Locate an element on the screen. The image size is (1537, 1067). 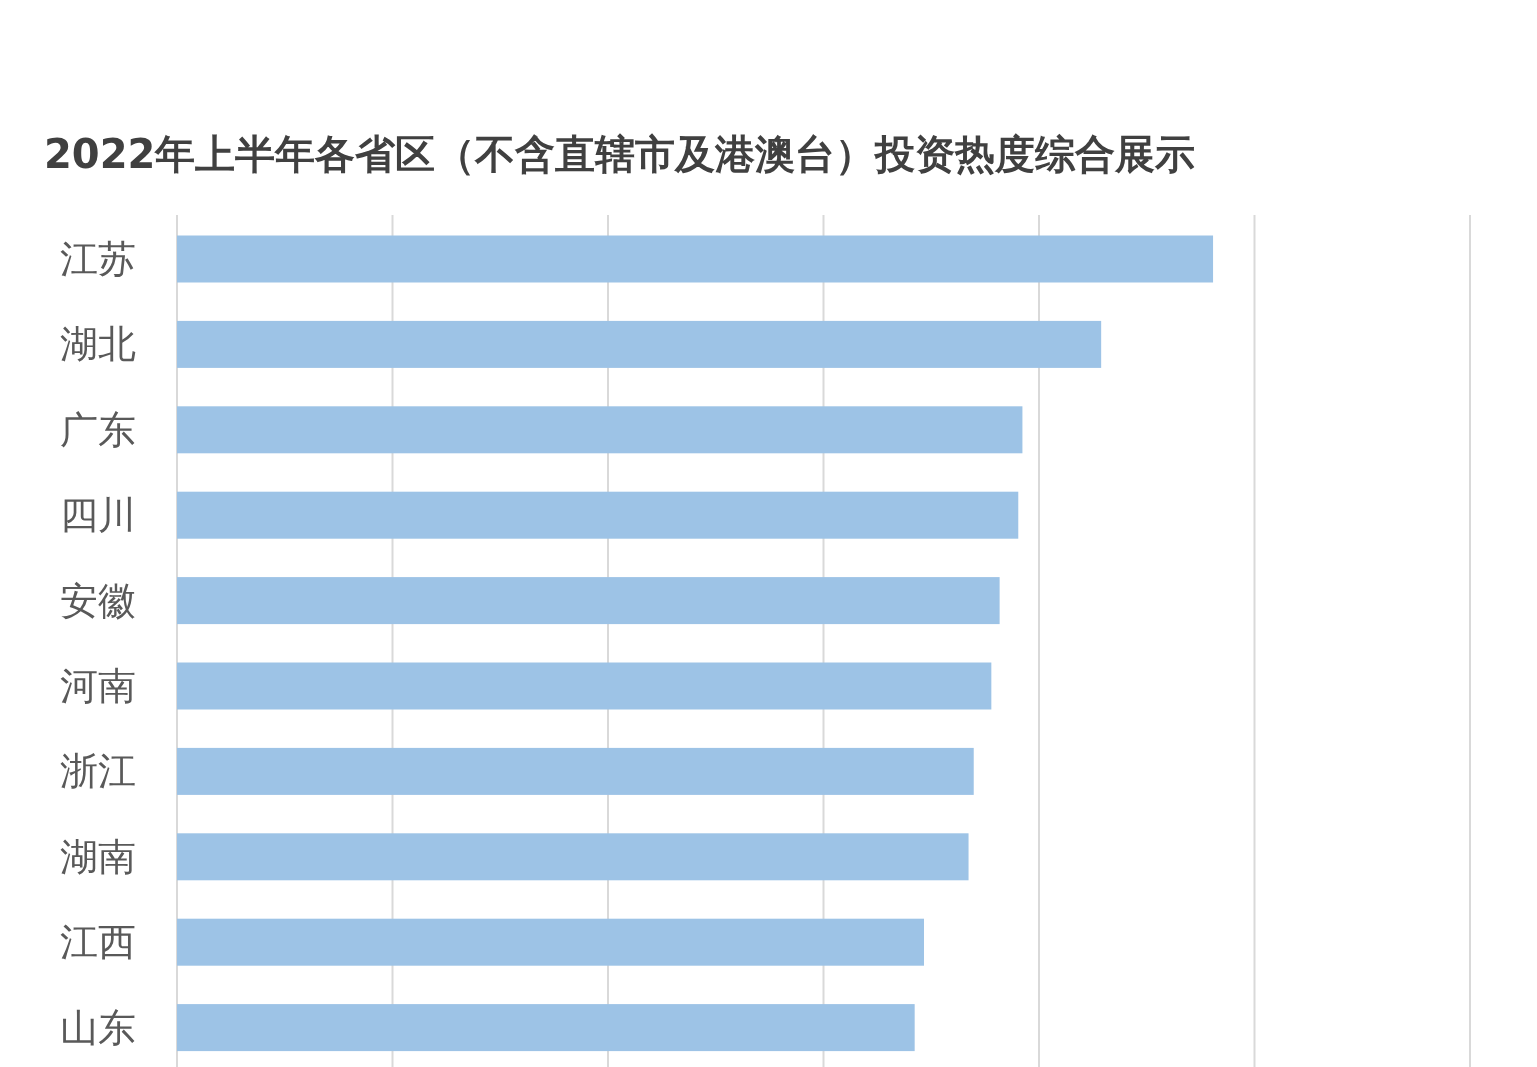
y-tick-label: 山东 is located at coordinates (98, 1027).